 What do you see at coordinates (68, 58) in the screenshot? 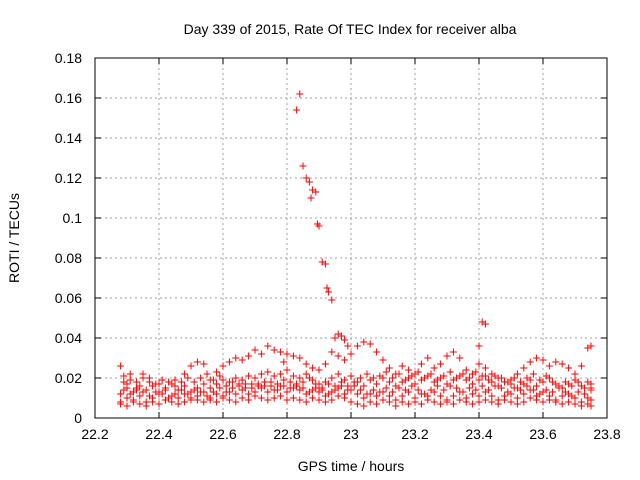
I see `y-tick-label: 0.18` at bounding box center [68, 58].